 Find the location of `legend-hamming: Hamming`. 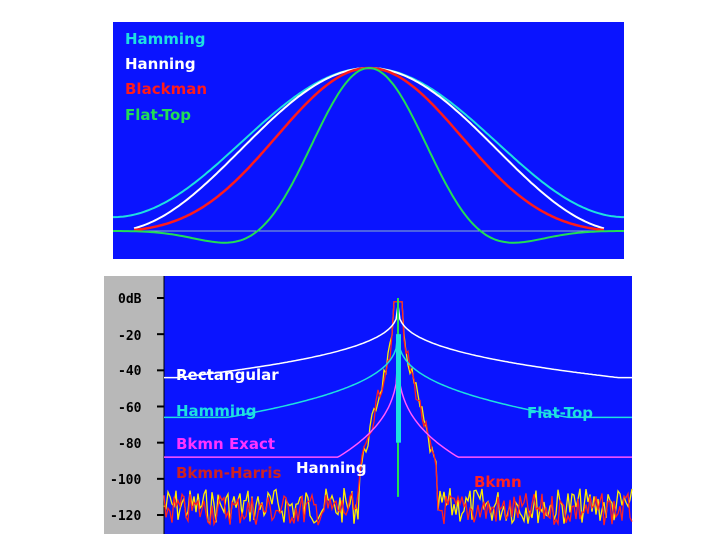

legend-hamming: Hamming is located at coordinates (165, 39).